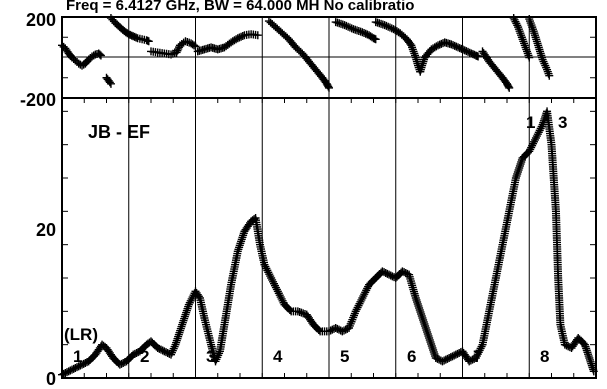 Image resolution: width=607 pixels, height=389 pixels. I want to click on amplitude-y-tick-label-0: 0, so click(51, 379).